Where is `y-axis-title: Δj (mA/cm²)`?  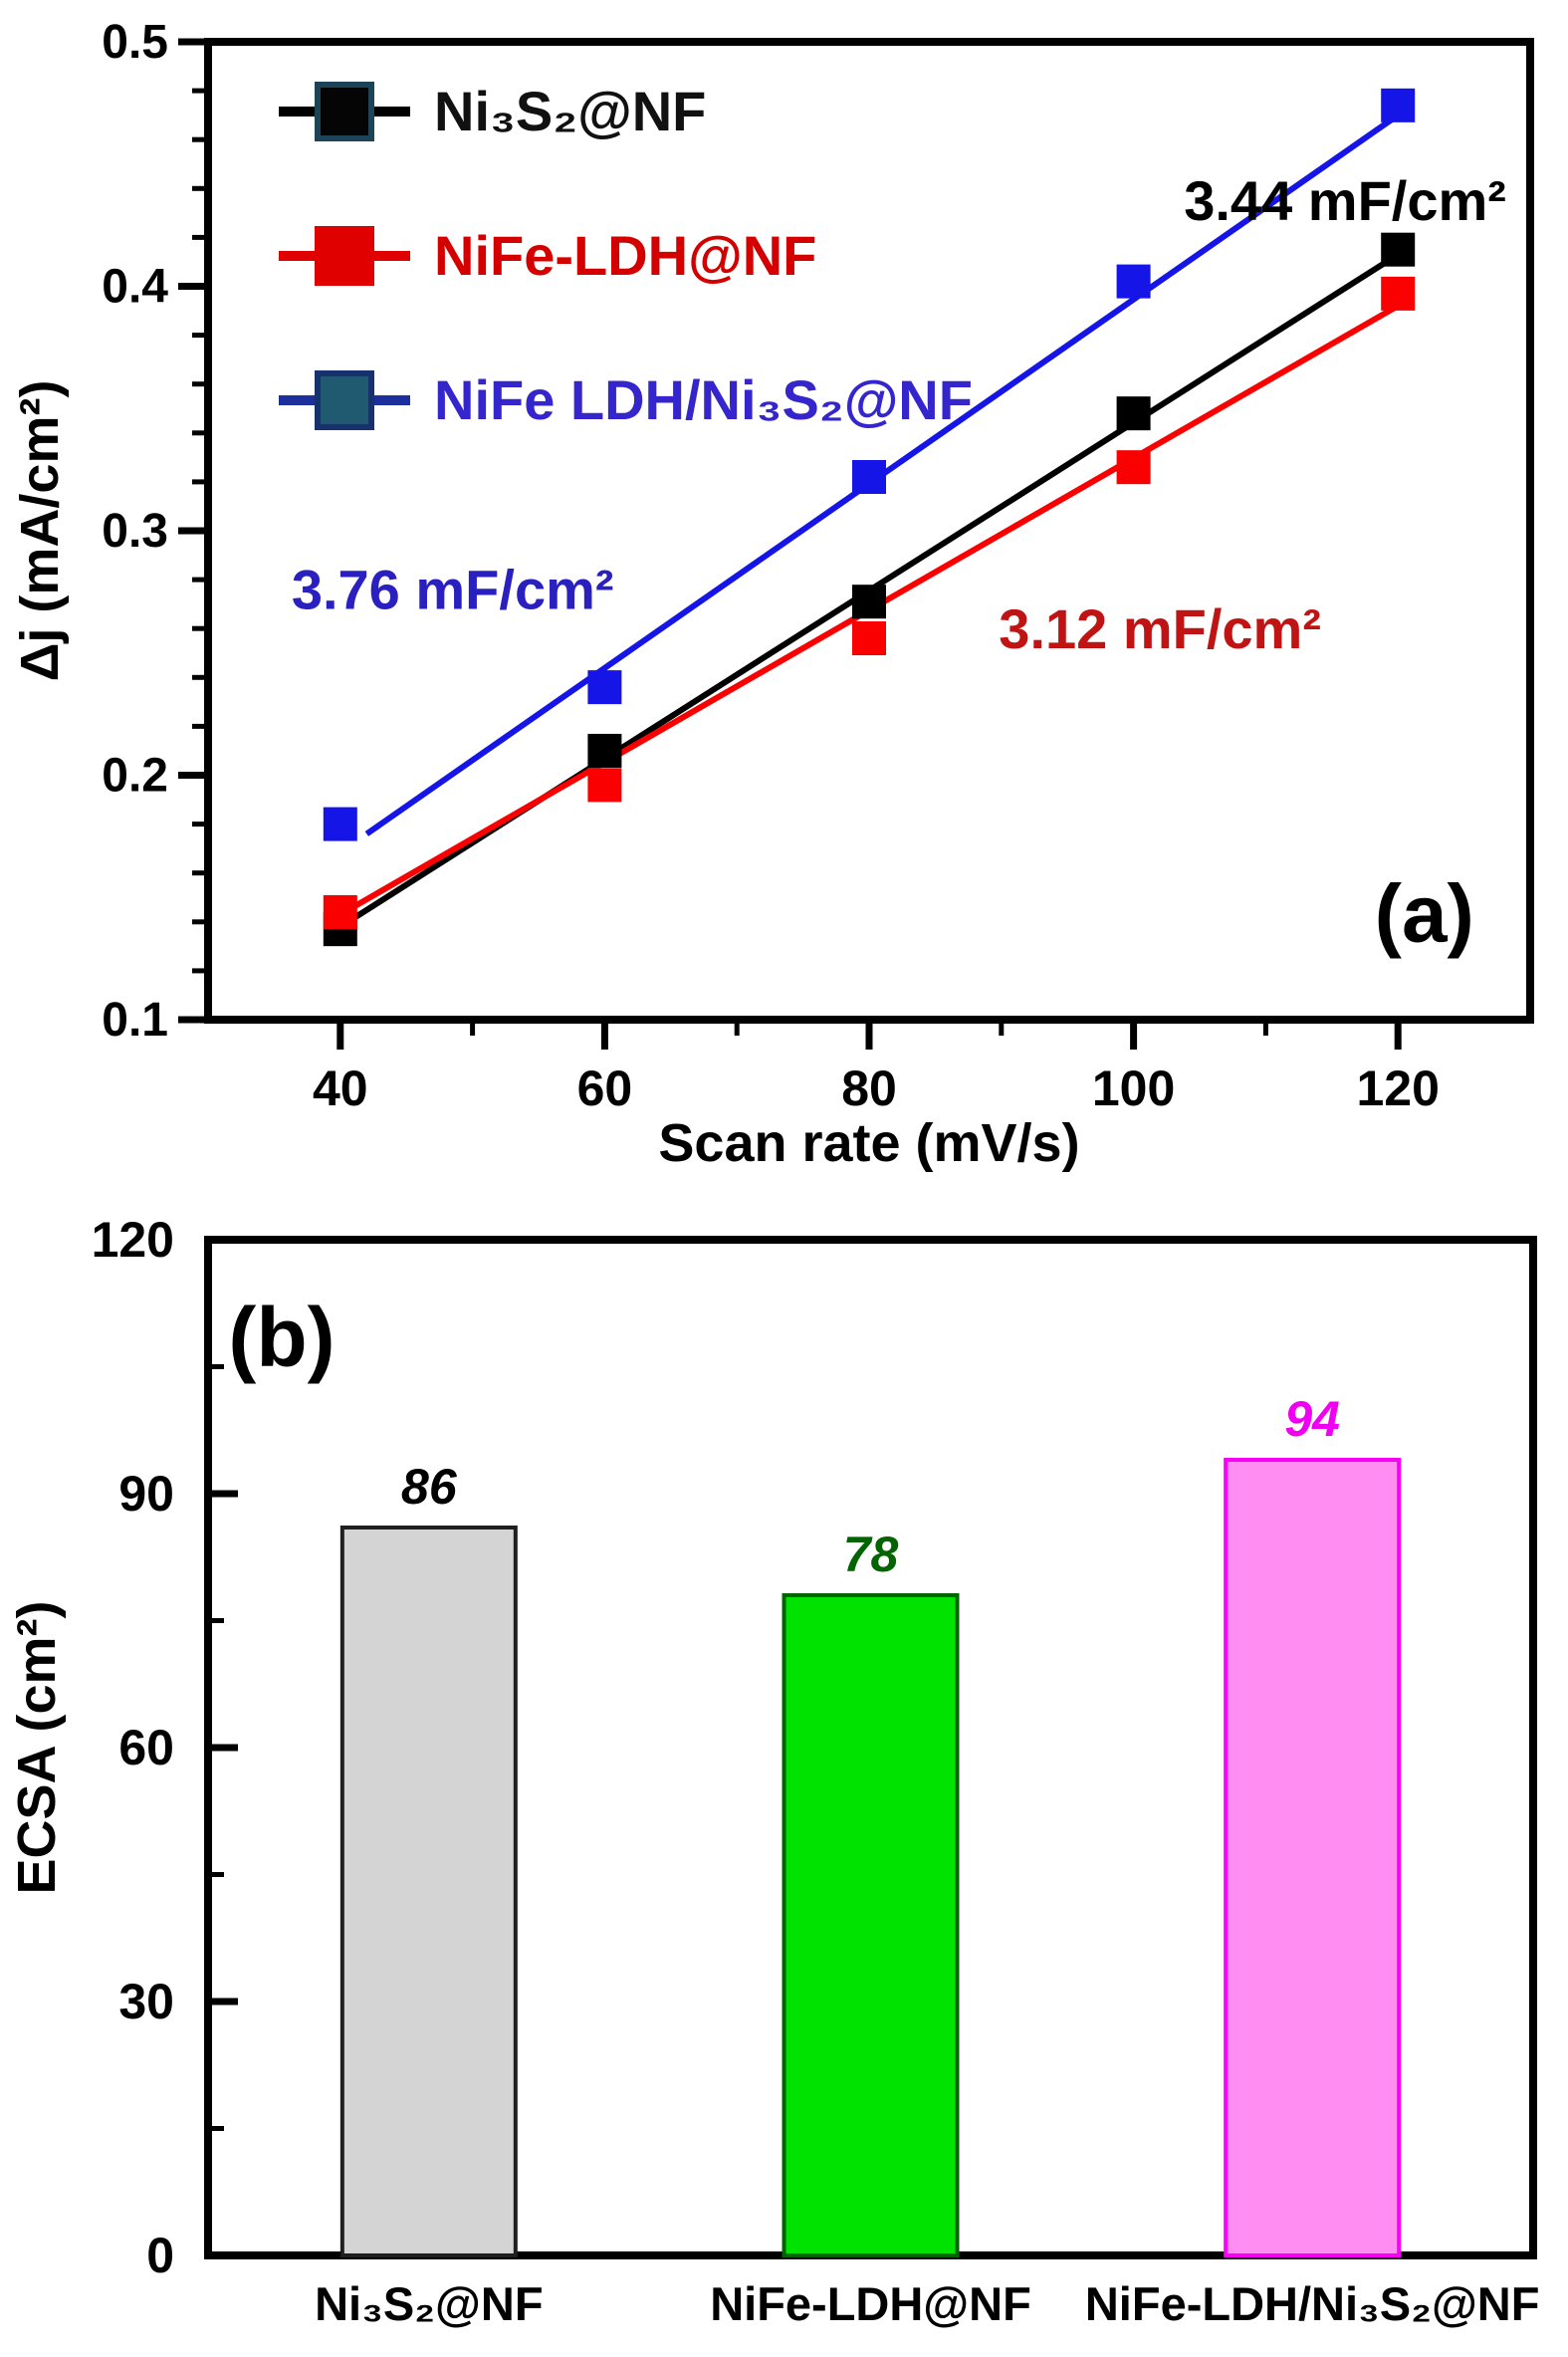 y-axis-title: Δj (mA/cm²) is located at coordinates (40, 531).